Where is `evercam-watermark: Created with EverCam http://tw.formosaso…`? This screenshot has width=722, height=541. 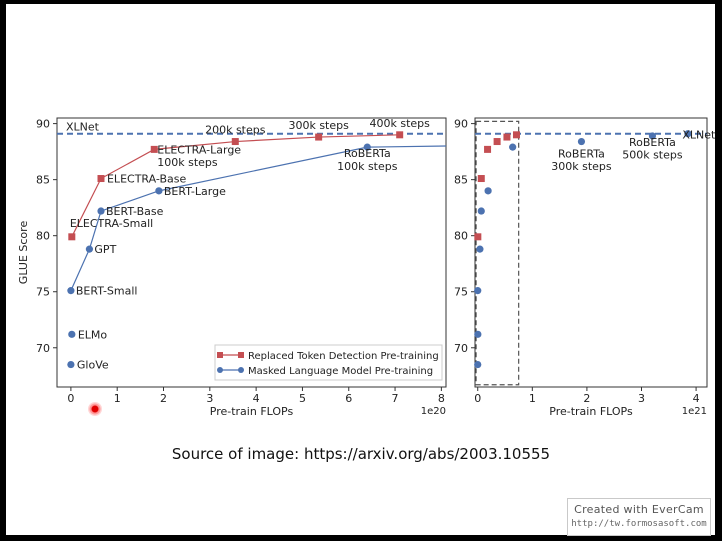
evercam-watermark: Created with EverCam http://tw.formosaso… is located at coordinates (639, 517).